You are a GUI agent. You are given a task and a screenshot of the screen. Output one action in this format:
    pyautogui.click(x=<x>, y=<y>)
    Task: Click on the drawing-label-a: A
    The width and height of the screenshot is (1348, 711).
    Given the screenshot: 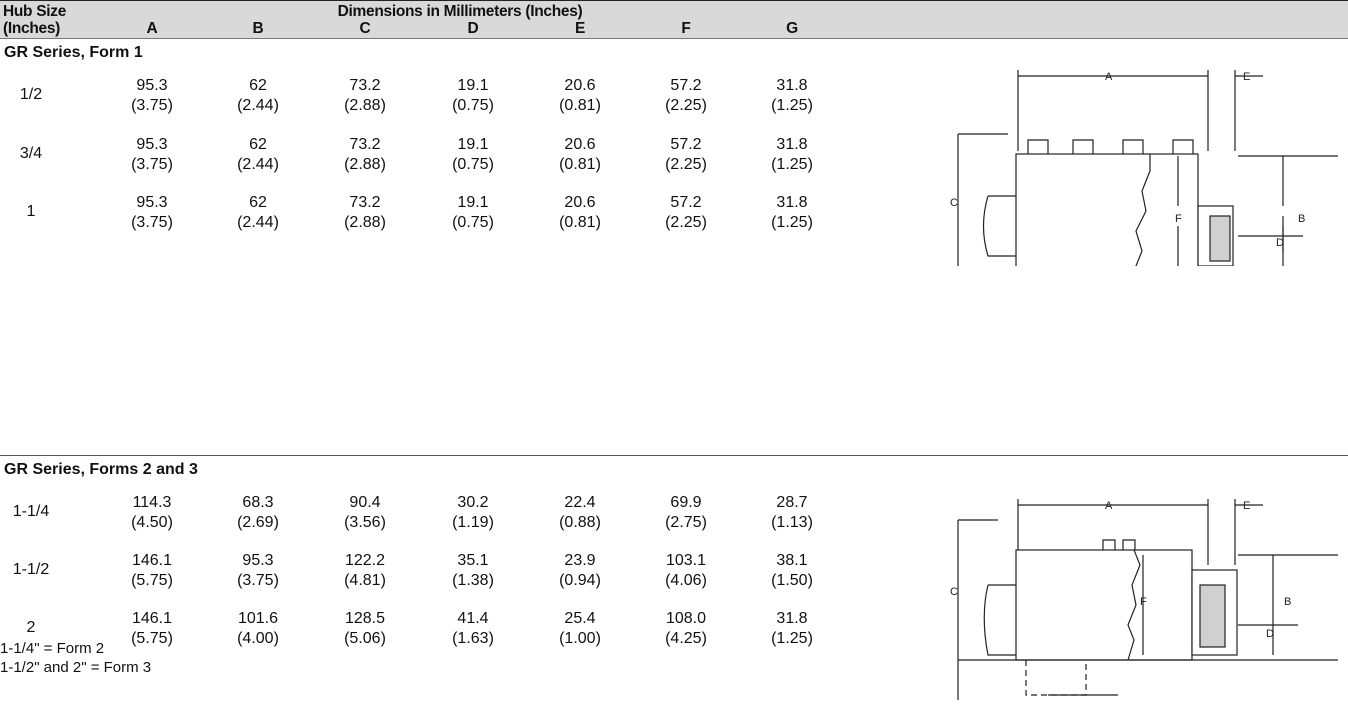 What is the action you would take?
    pyautogui.click(x=1109, y=77)
    